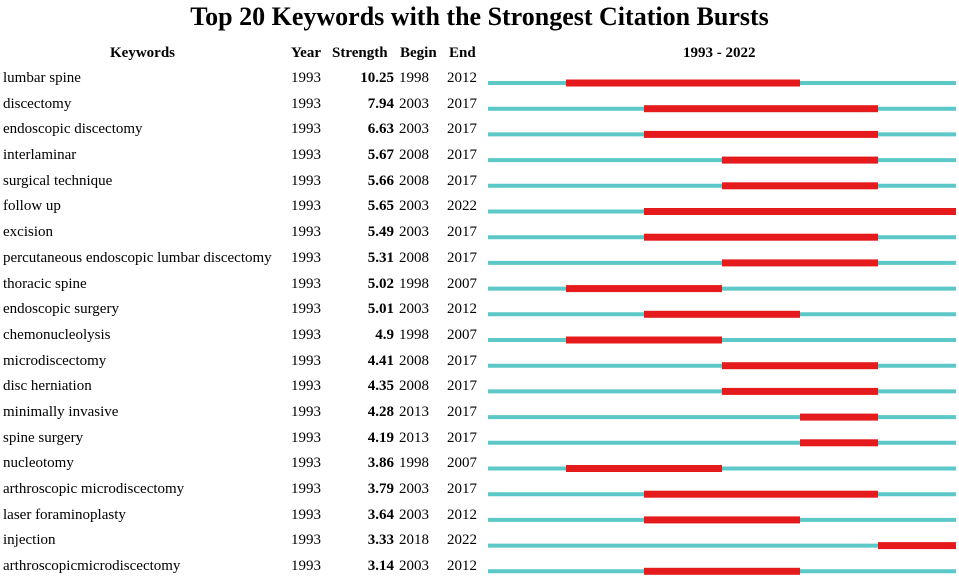 This screenshot has height=580, width=959. I want to click on strength-cell: 4.9, so click(384, 334).